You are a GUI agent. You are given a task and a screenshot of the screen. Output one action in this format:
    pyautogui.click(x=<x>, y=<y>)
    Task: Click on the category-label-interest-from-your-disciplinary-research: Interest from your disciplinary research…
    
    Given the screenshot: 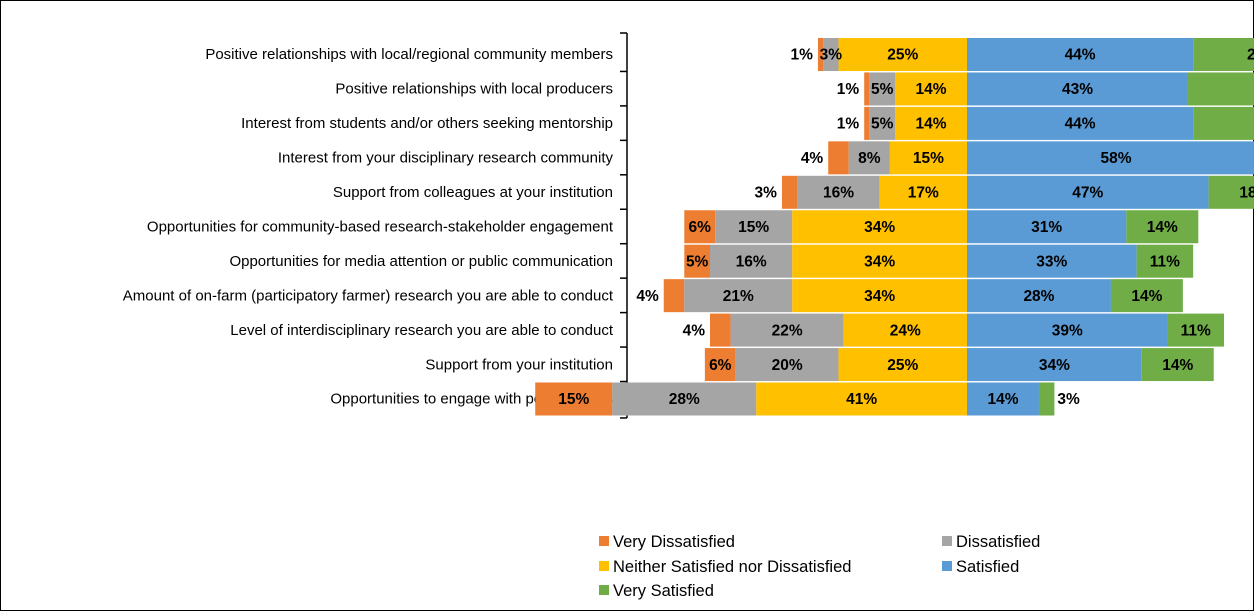 What is the action you would take?
    pyautogui.click(x=446, y=158)
    